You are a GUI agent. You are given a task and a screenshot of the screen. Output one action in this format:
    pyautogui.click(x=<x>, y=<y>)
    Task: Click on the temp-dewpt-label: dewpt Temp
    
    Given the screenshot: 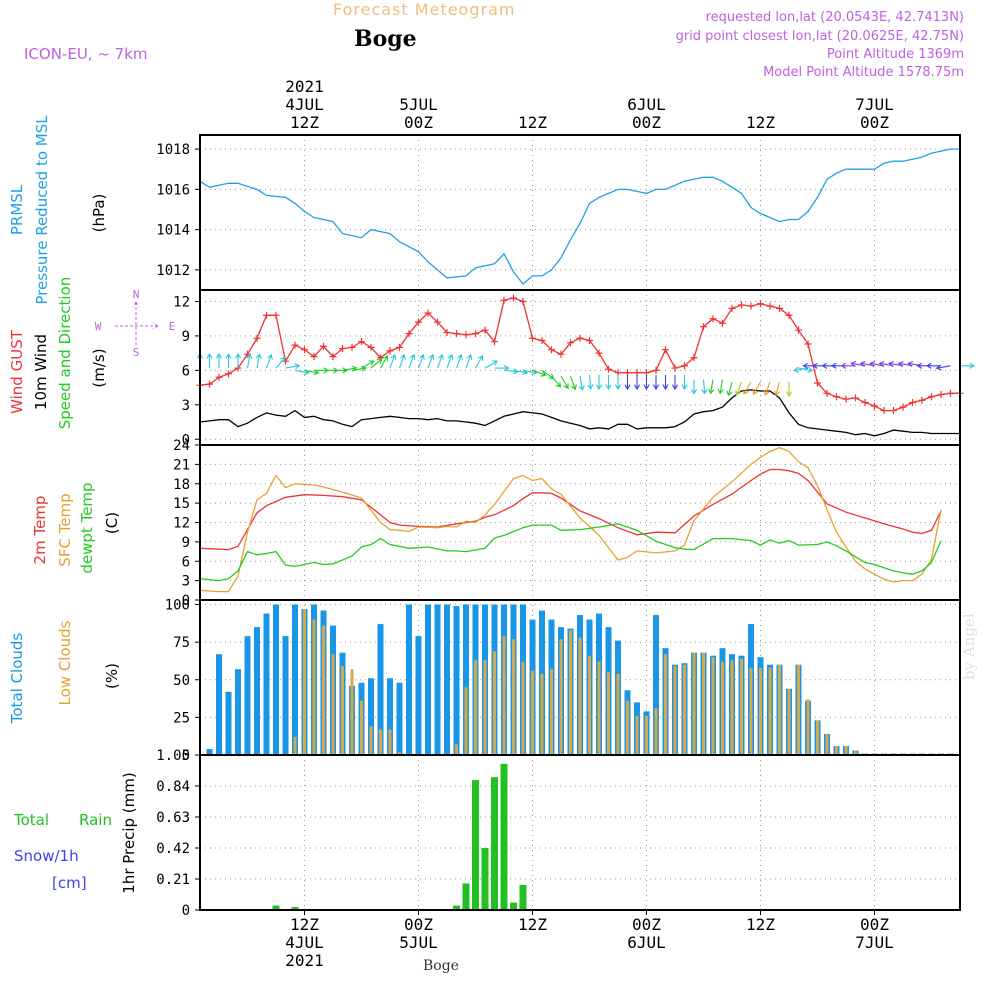 What is the action you would take?
    pyautogui.click(x=87, y=527)
    